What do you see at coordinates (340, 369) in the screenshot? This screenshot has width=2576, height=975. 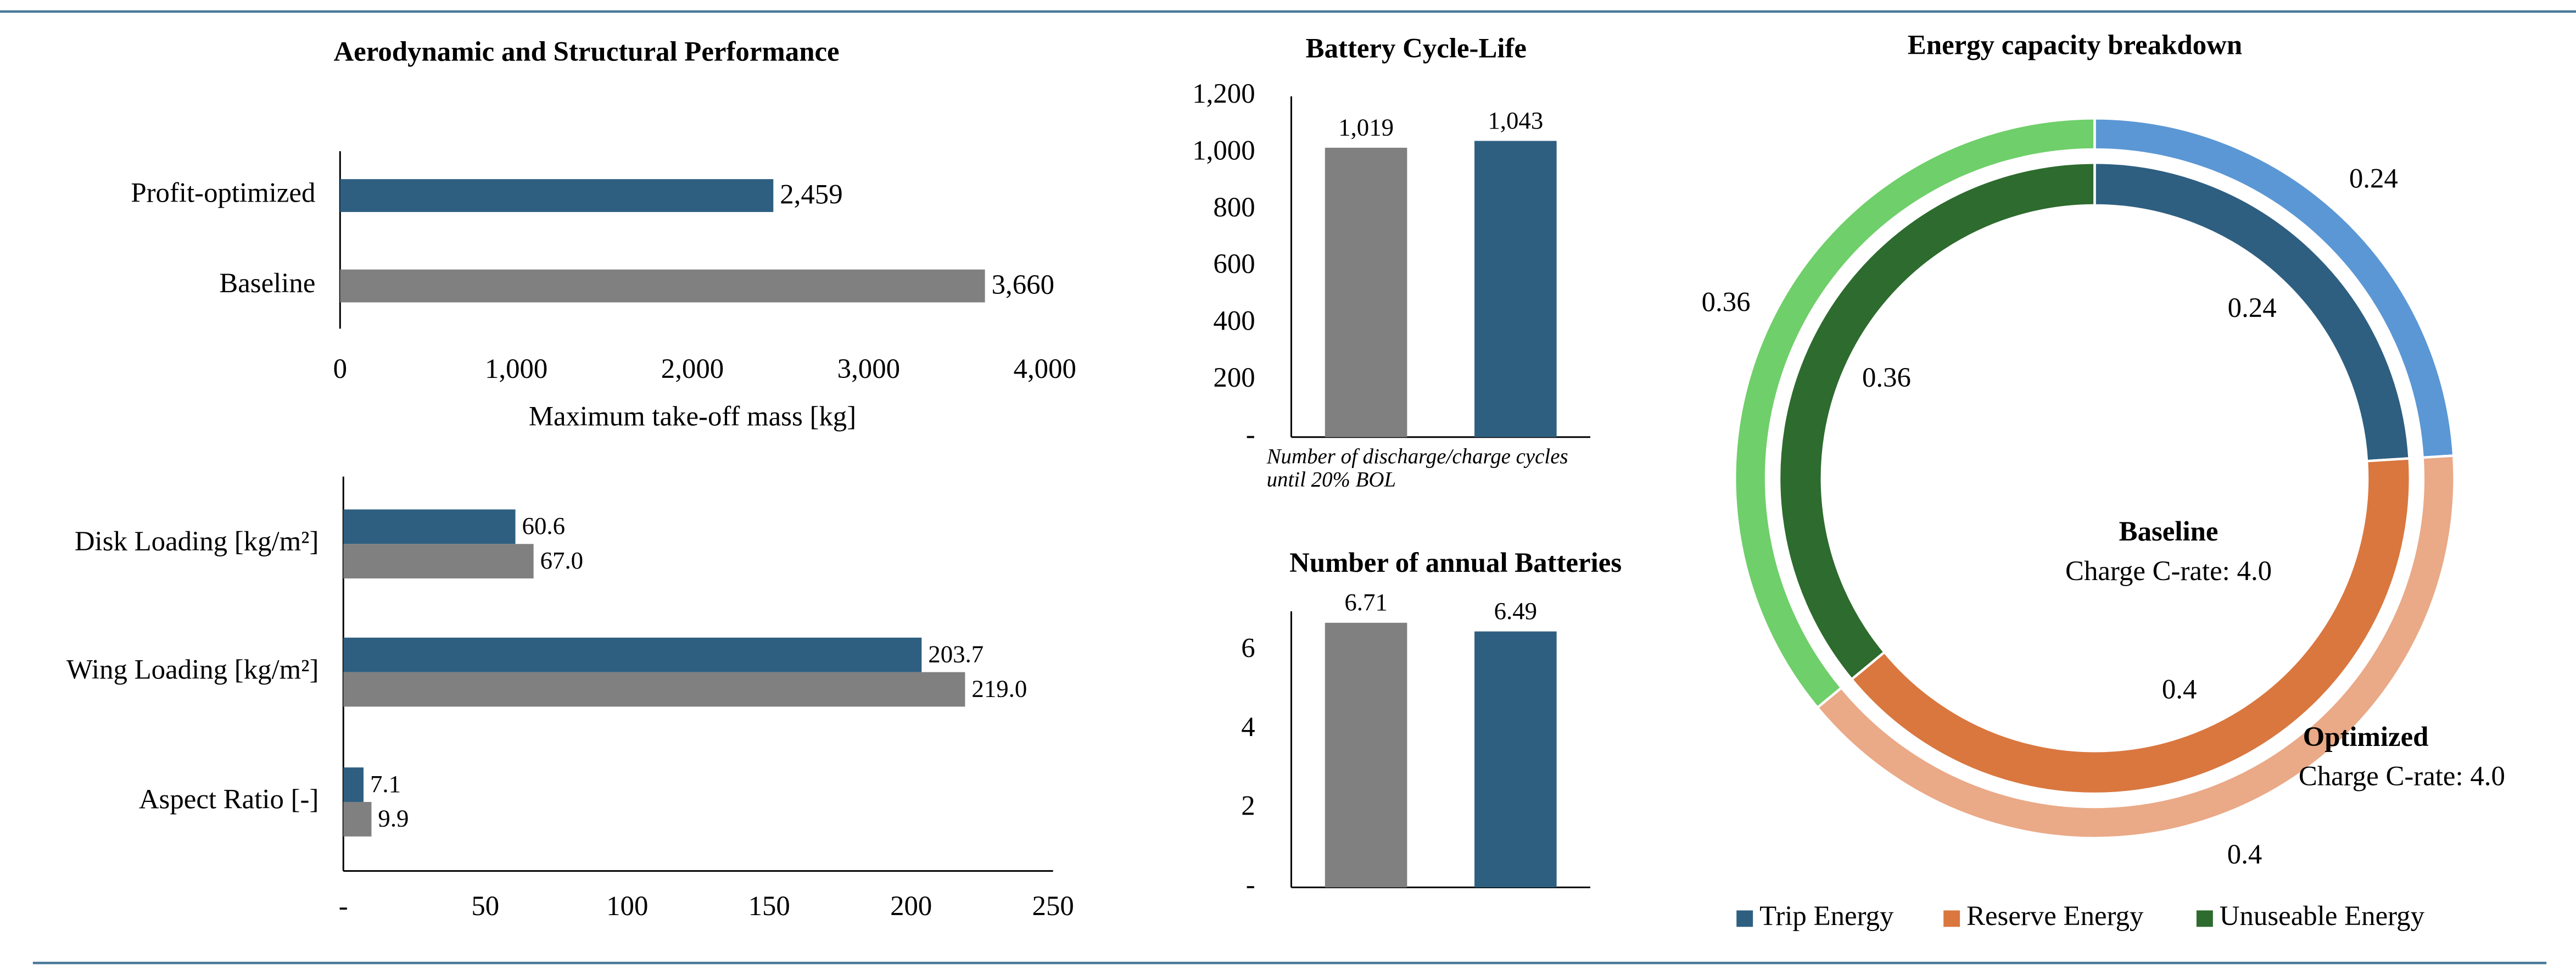 I see `x-tick-label: 0` at bounding box center [340, 369].